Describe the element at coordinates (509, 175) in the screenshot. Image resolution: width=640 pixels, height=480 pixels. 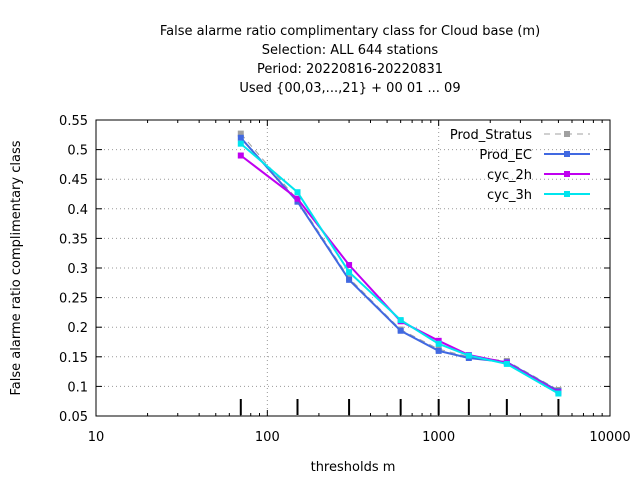
I see `legend-label: cyc_2h` at that location.